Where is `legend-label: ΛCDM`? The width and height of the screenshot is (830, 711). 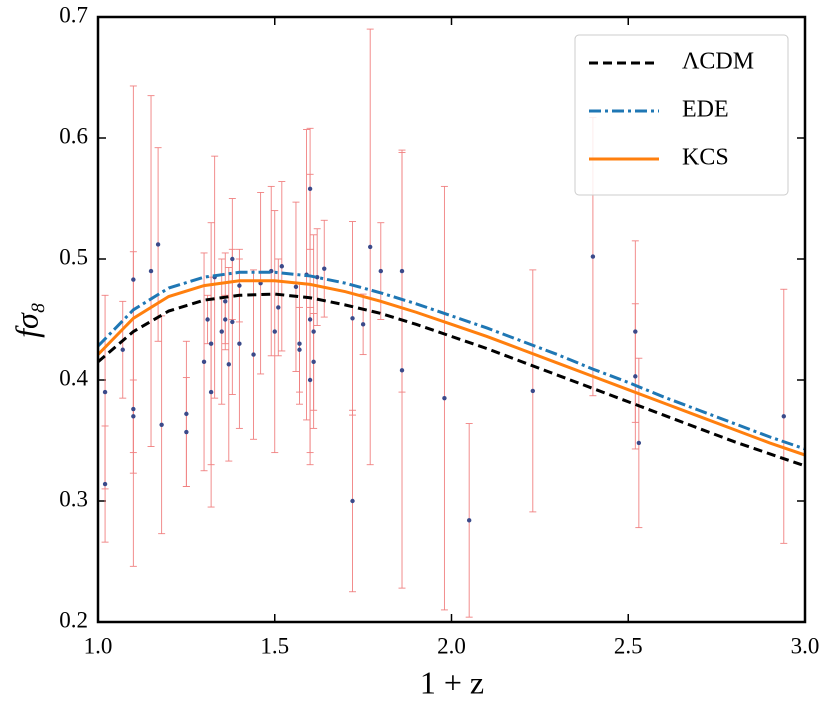
legend-label: ΛCDM is located at coordinates (718, 62).